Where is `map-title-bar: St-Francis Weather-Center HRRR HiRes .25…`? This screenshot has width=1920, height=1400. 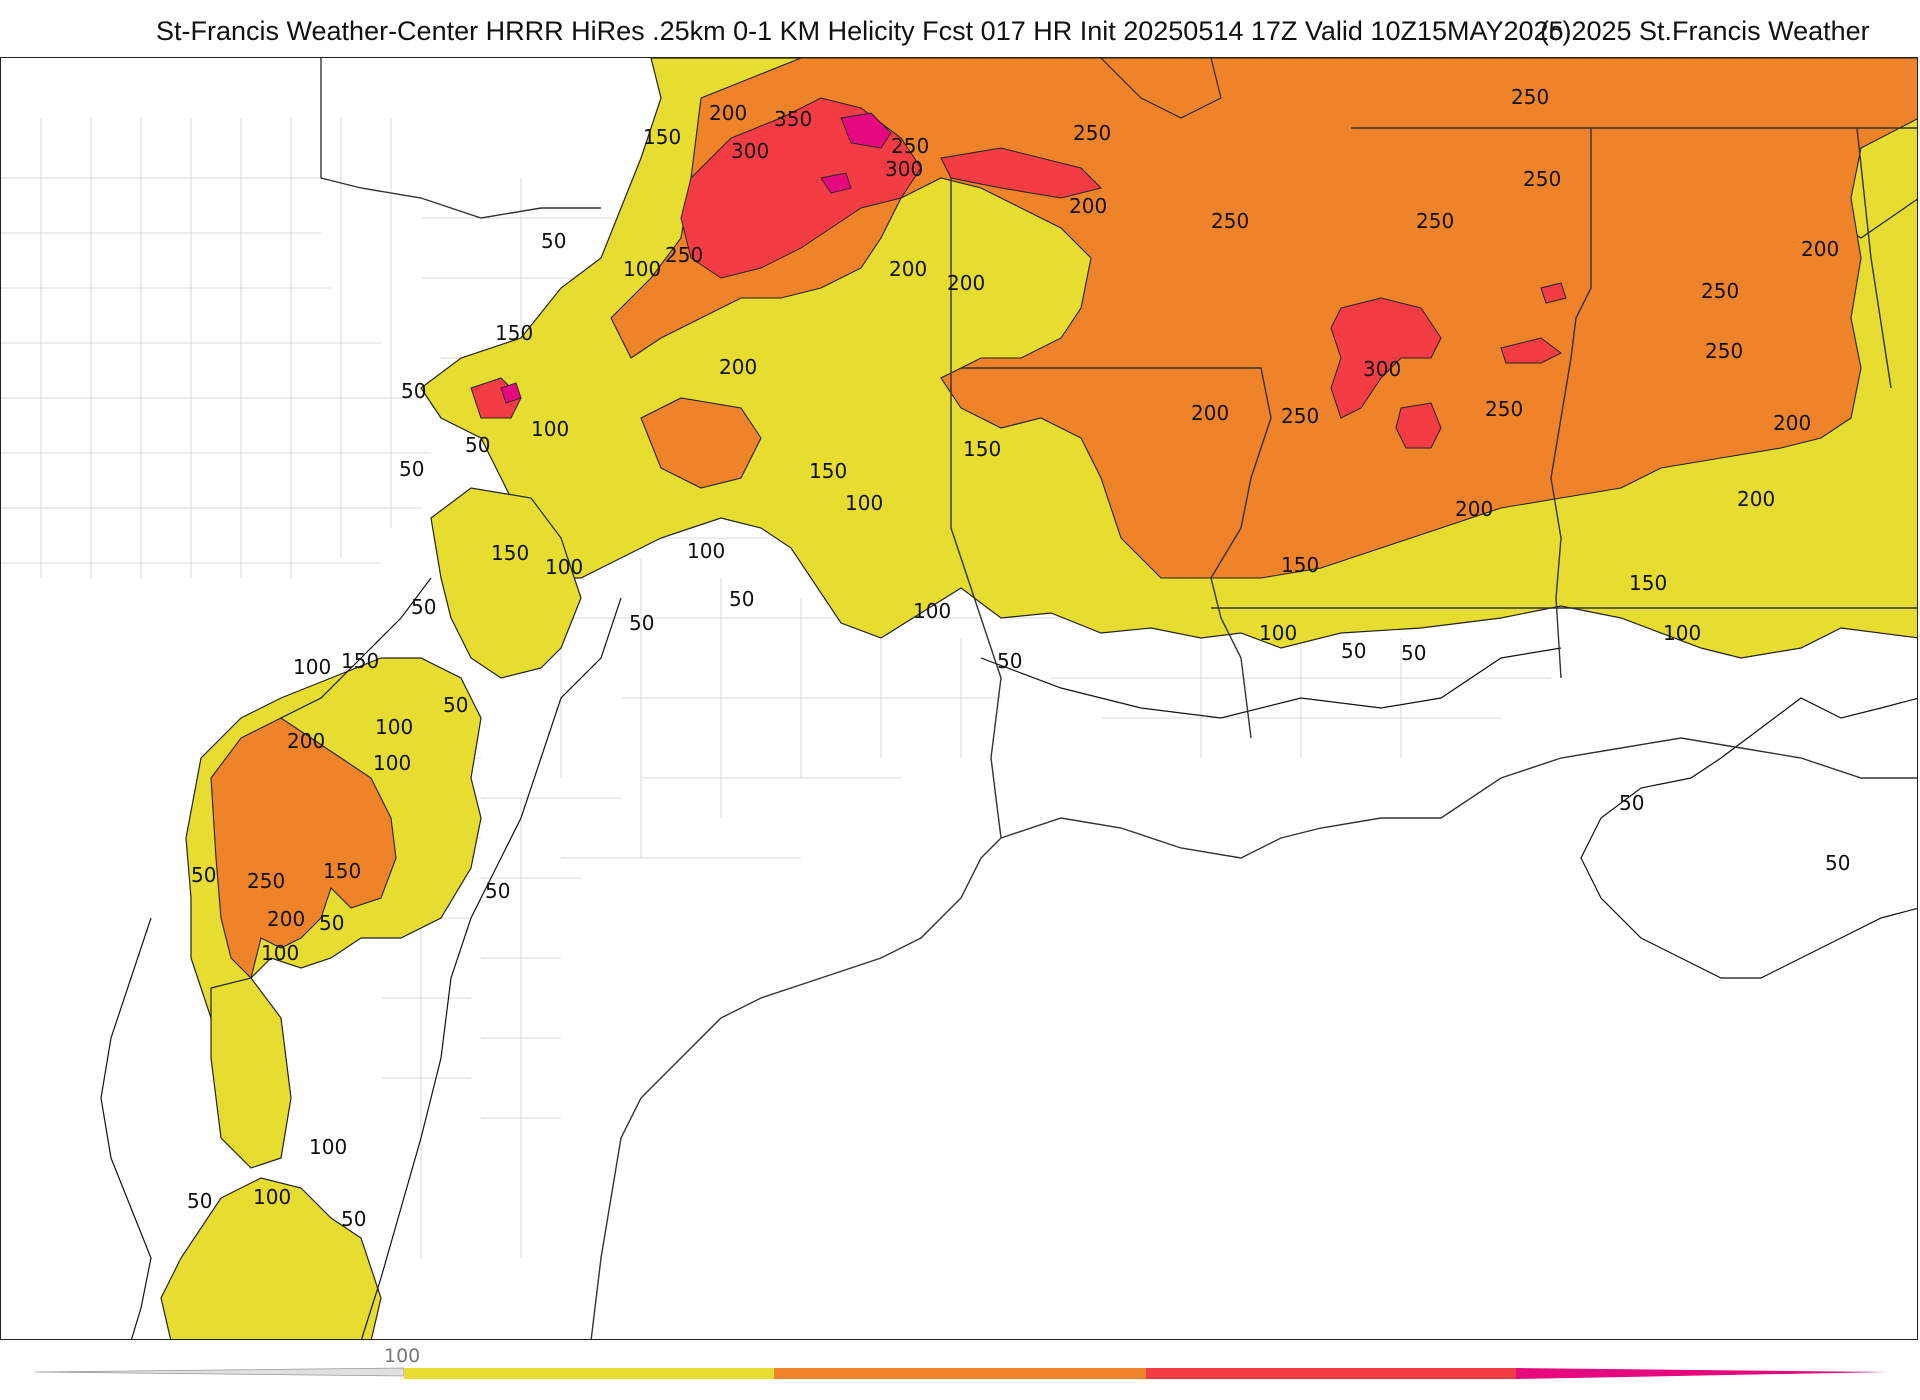 map-title-bar: St-Francis Weather-Center HRRR HiRes .25… is located at coordinates (960, 34).